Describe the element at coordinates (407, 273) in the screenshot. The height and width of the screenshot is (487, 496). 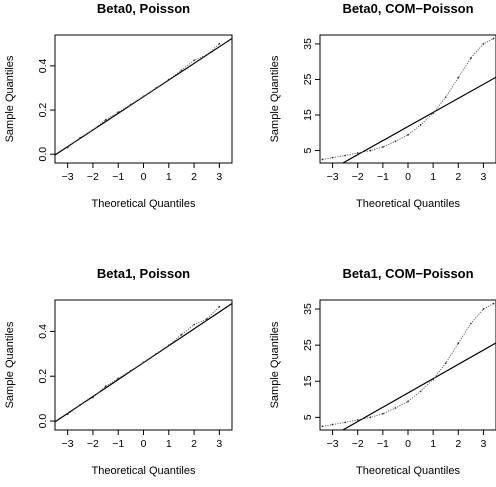
I see `chart-title: Beta1, COM−Poisson` at that location.